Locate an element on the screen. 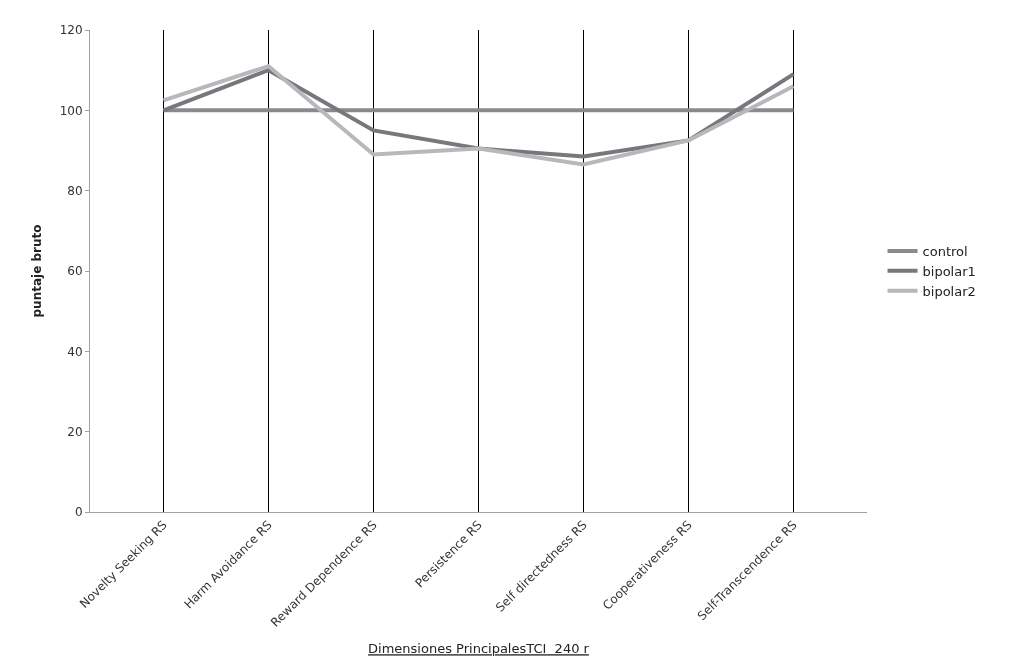 The width and height of the screenshot is (1017, 666). y-tick-label: 100 is located at coordinates (71, 110).